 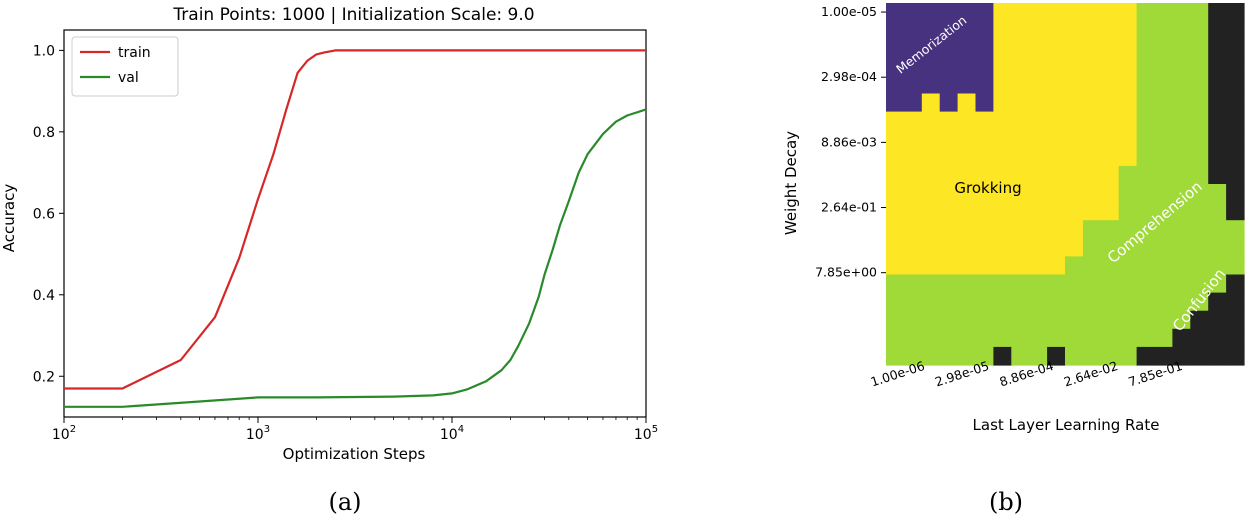 I want to click on x-axis-label: Optimization Steps, so click(x=354, y=454).